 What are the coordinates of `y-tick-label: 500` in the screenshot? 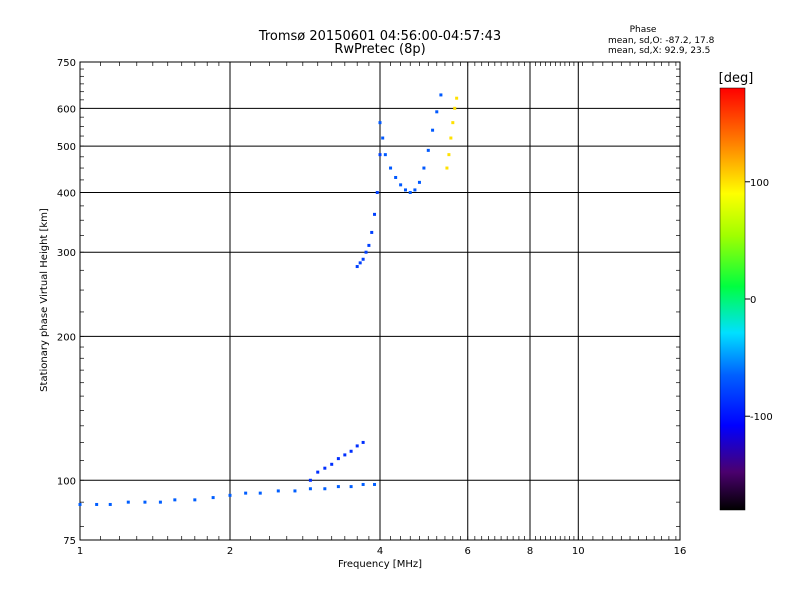 It's located at (66, 147).